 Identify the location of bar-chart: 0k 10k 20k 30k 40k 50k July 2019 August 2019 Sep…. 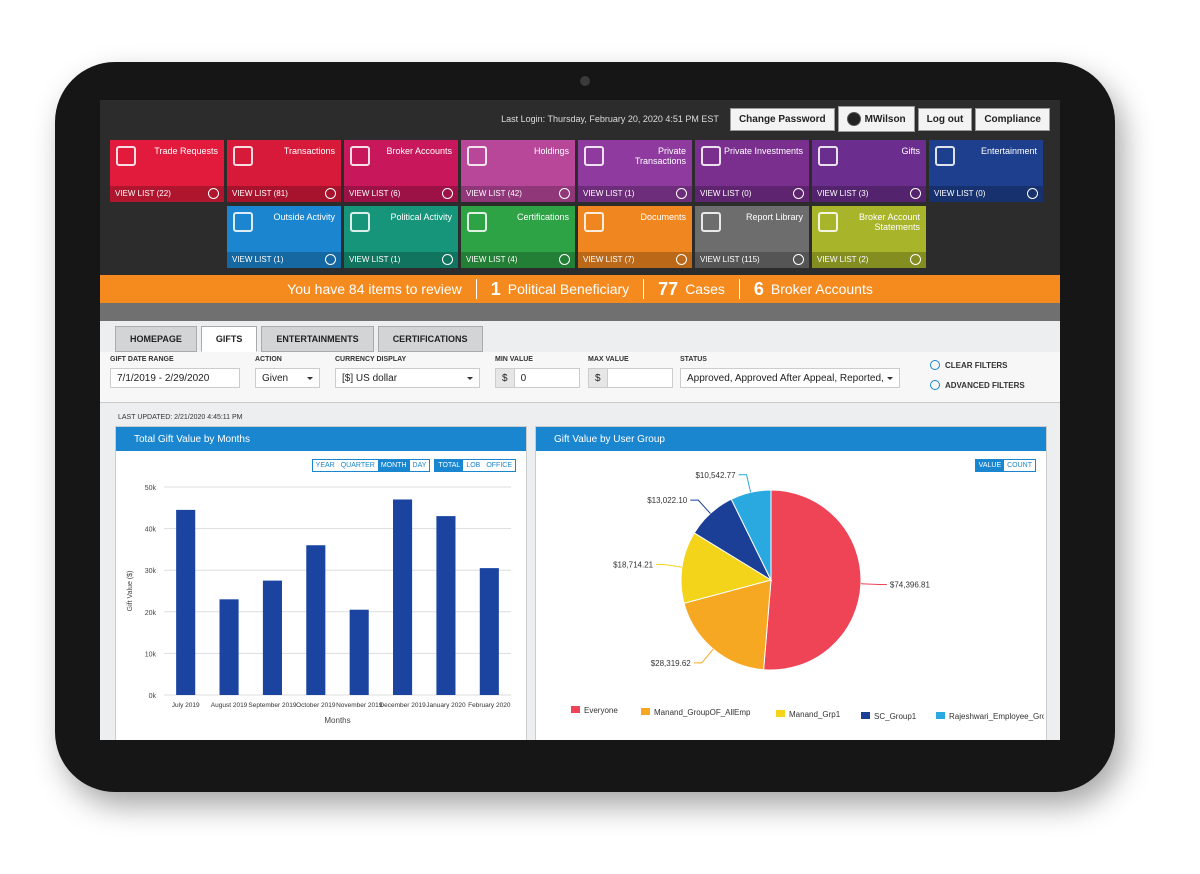
(319, 605).